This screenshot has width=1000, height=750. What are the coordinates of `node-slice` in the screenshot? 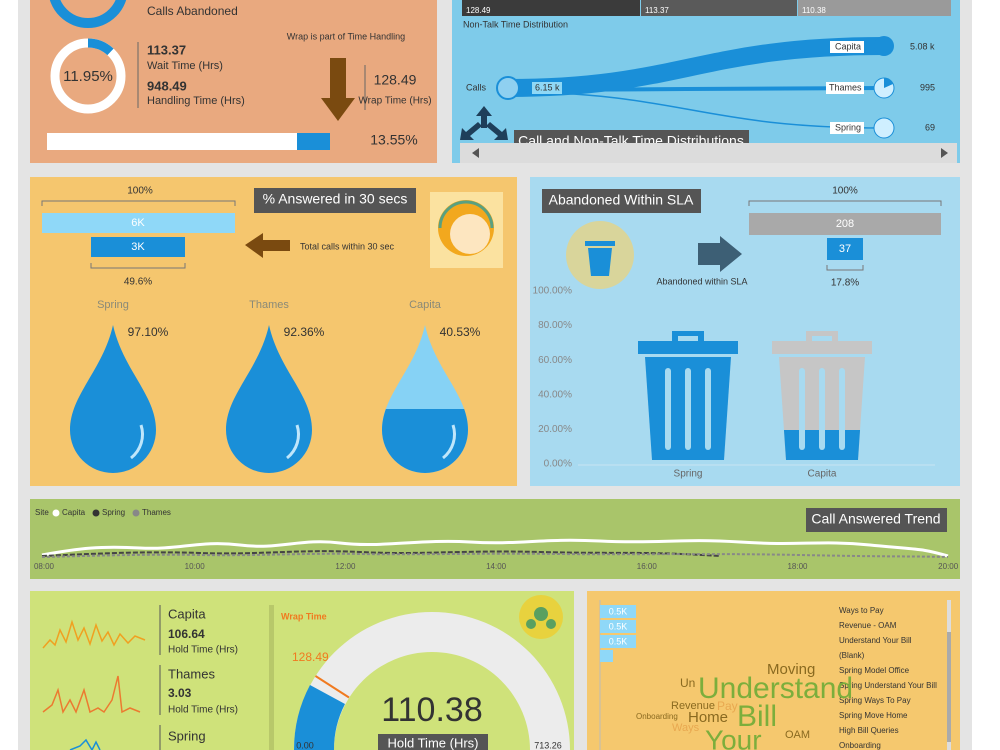 It's located at (888, 83).